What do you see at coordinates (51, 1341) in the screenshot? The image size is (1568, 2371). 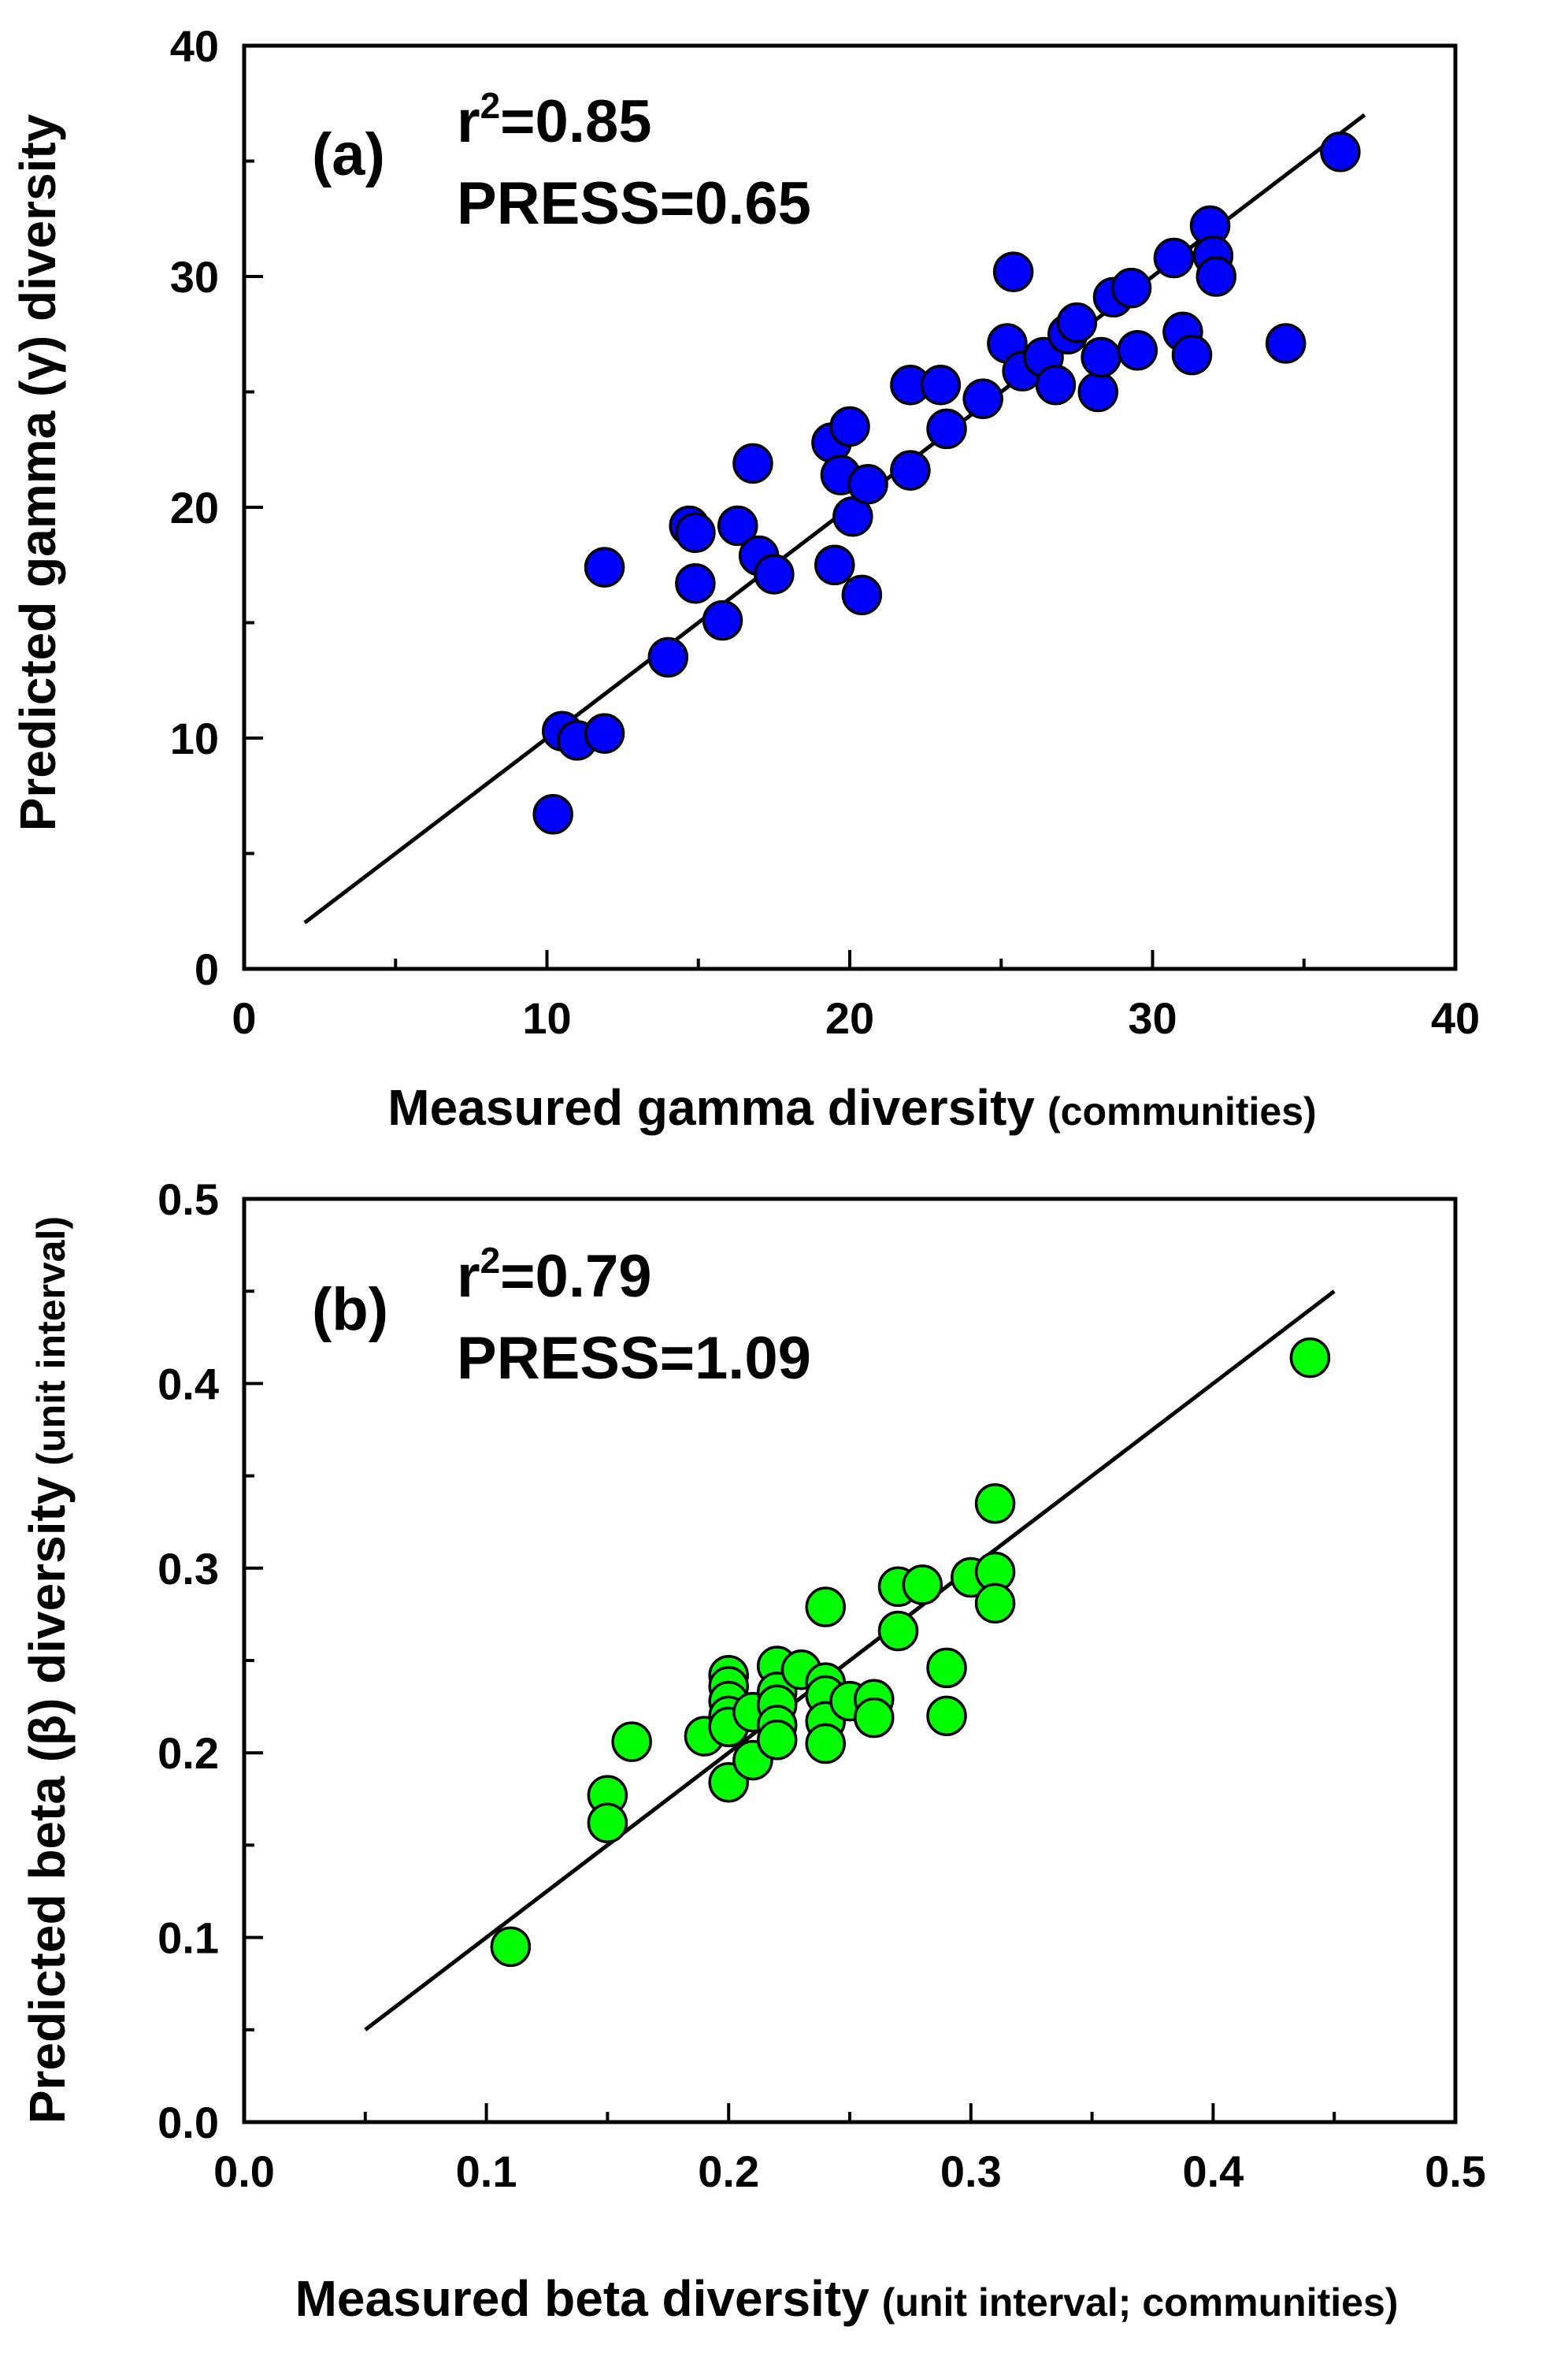 I see `y-axis-label-unit: (unit interval)` at bounding box center [51, 1341].